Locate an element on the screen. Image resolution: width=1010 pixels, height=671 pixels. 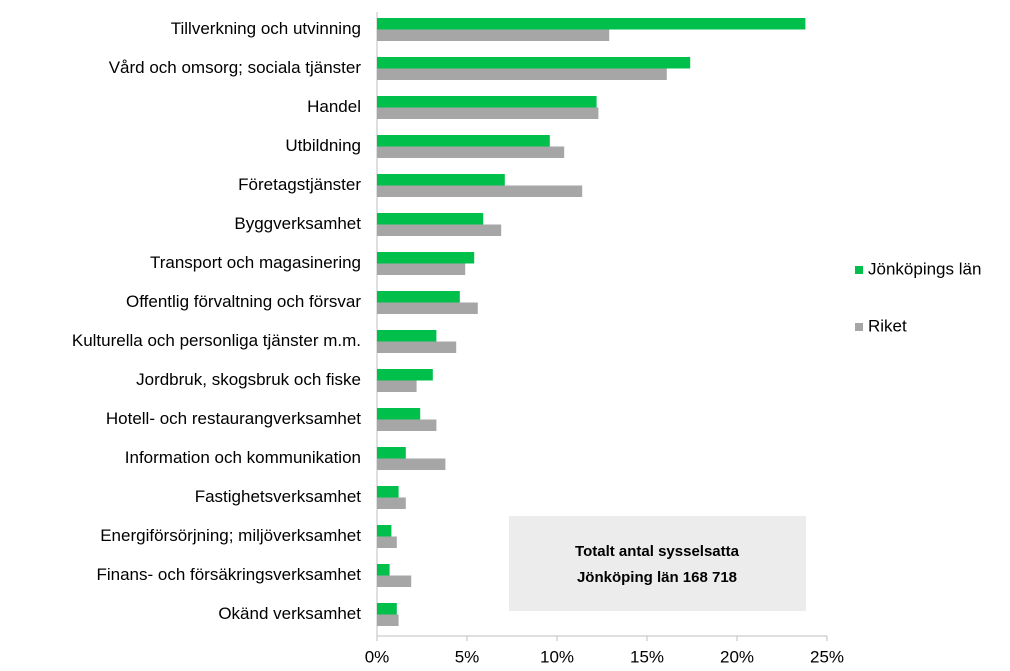
y-tick-label: Kulturella och personliga tjänster m.m. is located at coordinates (216, 340).